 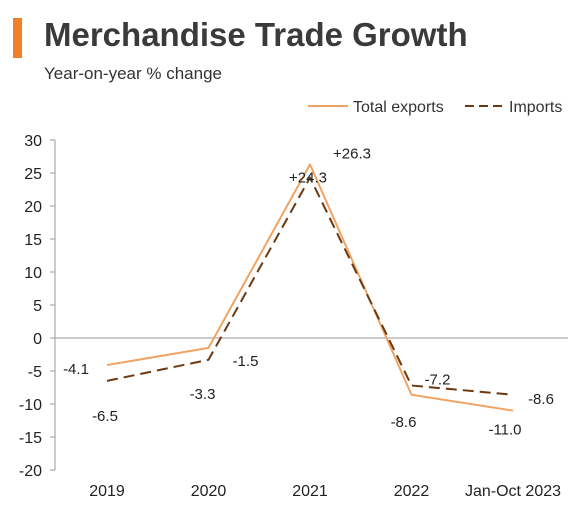 What do you see at coordinates (17, 38) in the screenshot?
I see `title-accent-bar` at bounding box center [17, 38].